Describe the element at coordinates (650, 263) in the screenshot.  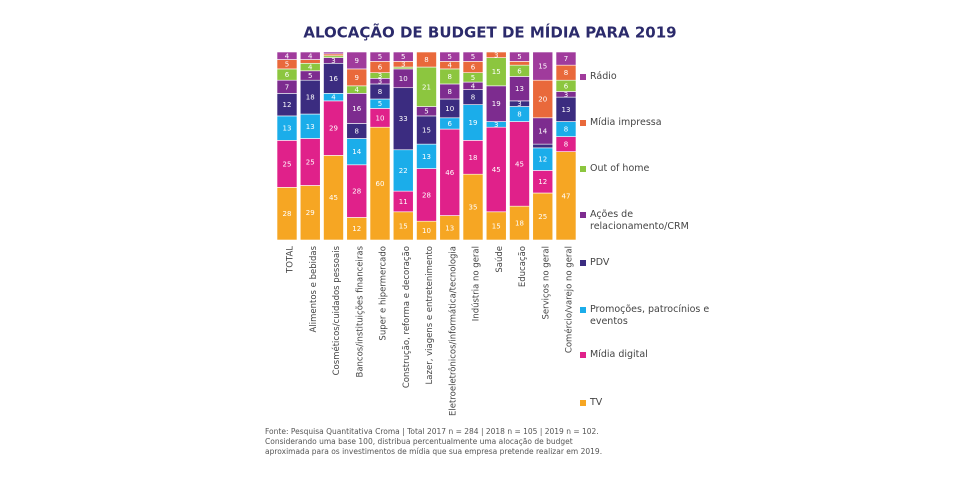
I see `legend-item: PDV` at that location.